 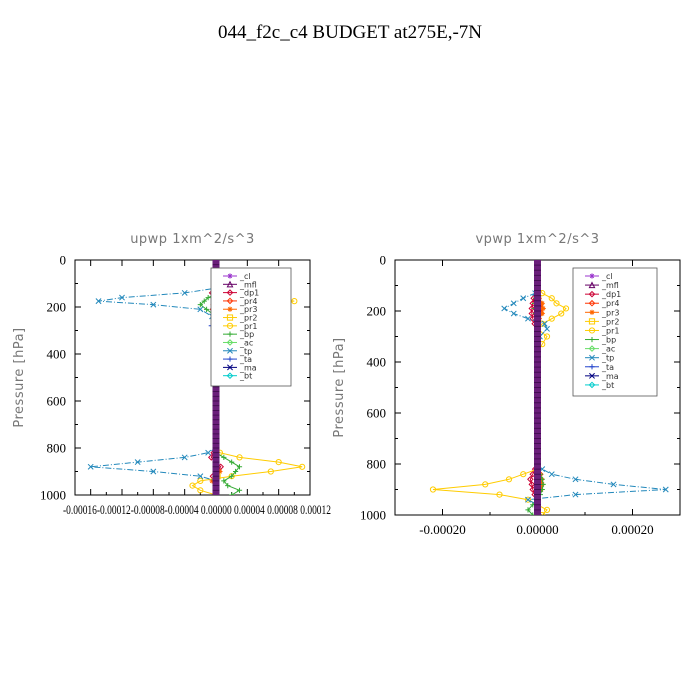 I want to click on legend-label: _pr2, so click(x=610, y=321).